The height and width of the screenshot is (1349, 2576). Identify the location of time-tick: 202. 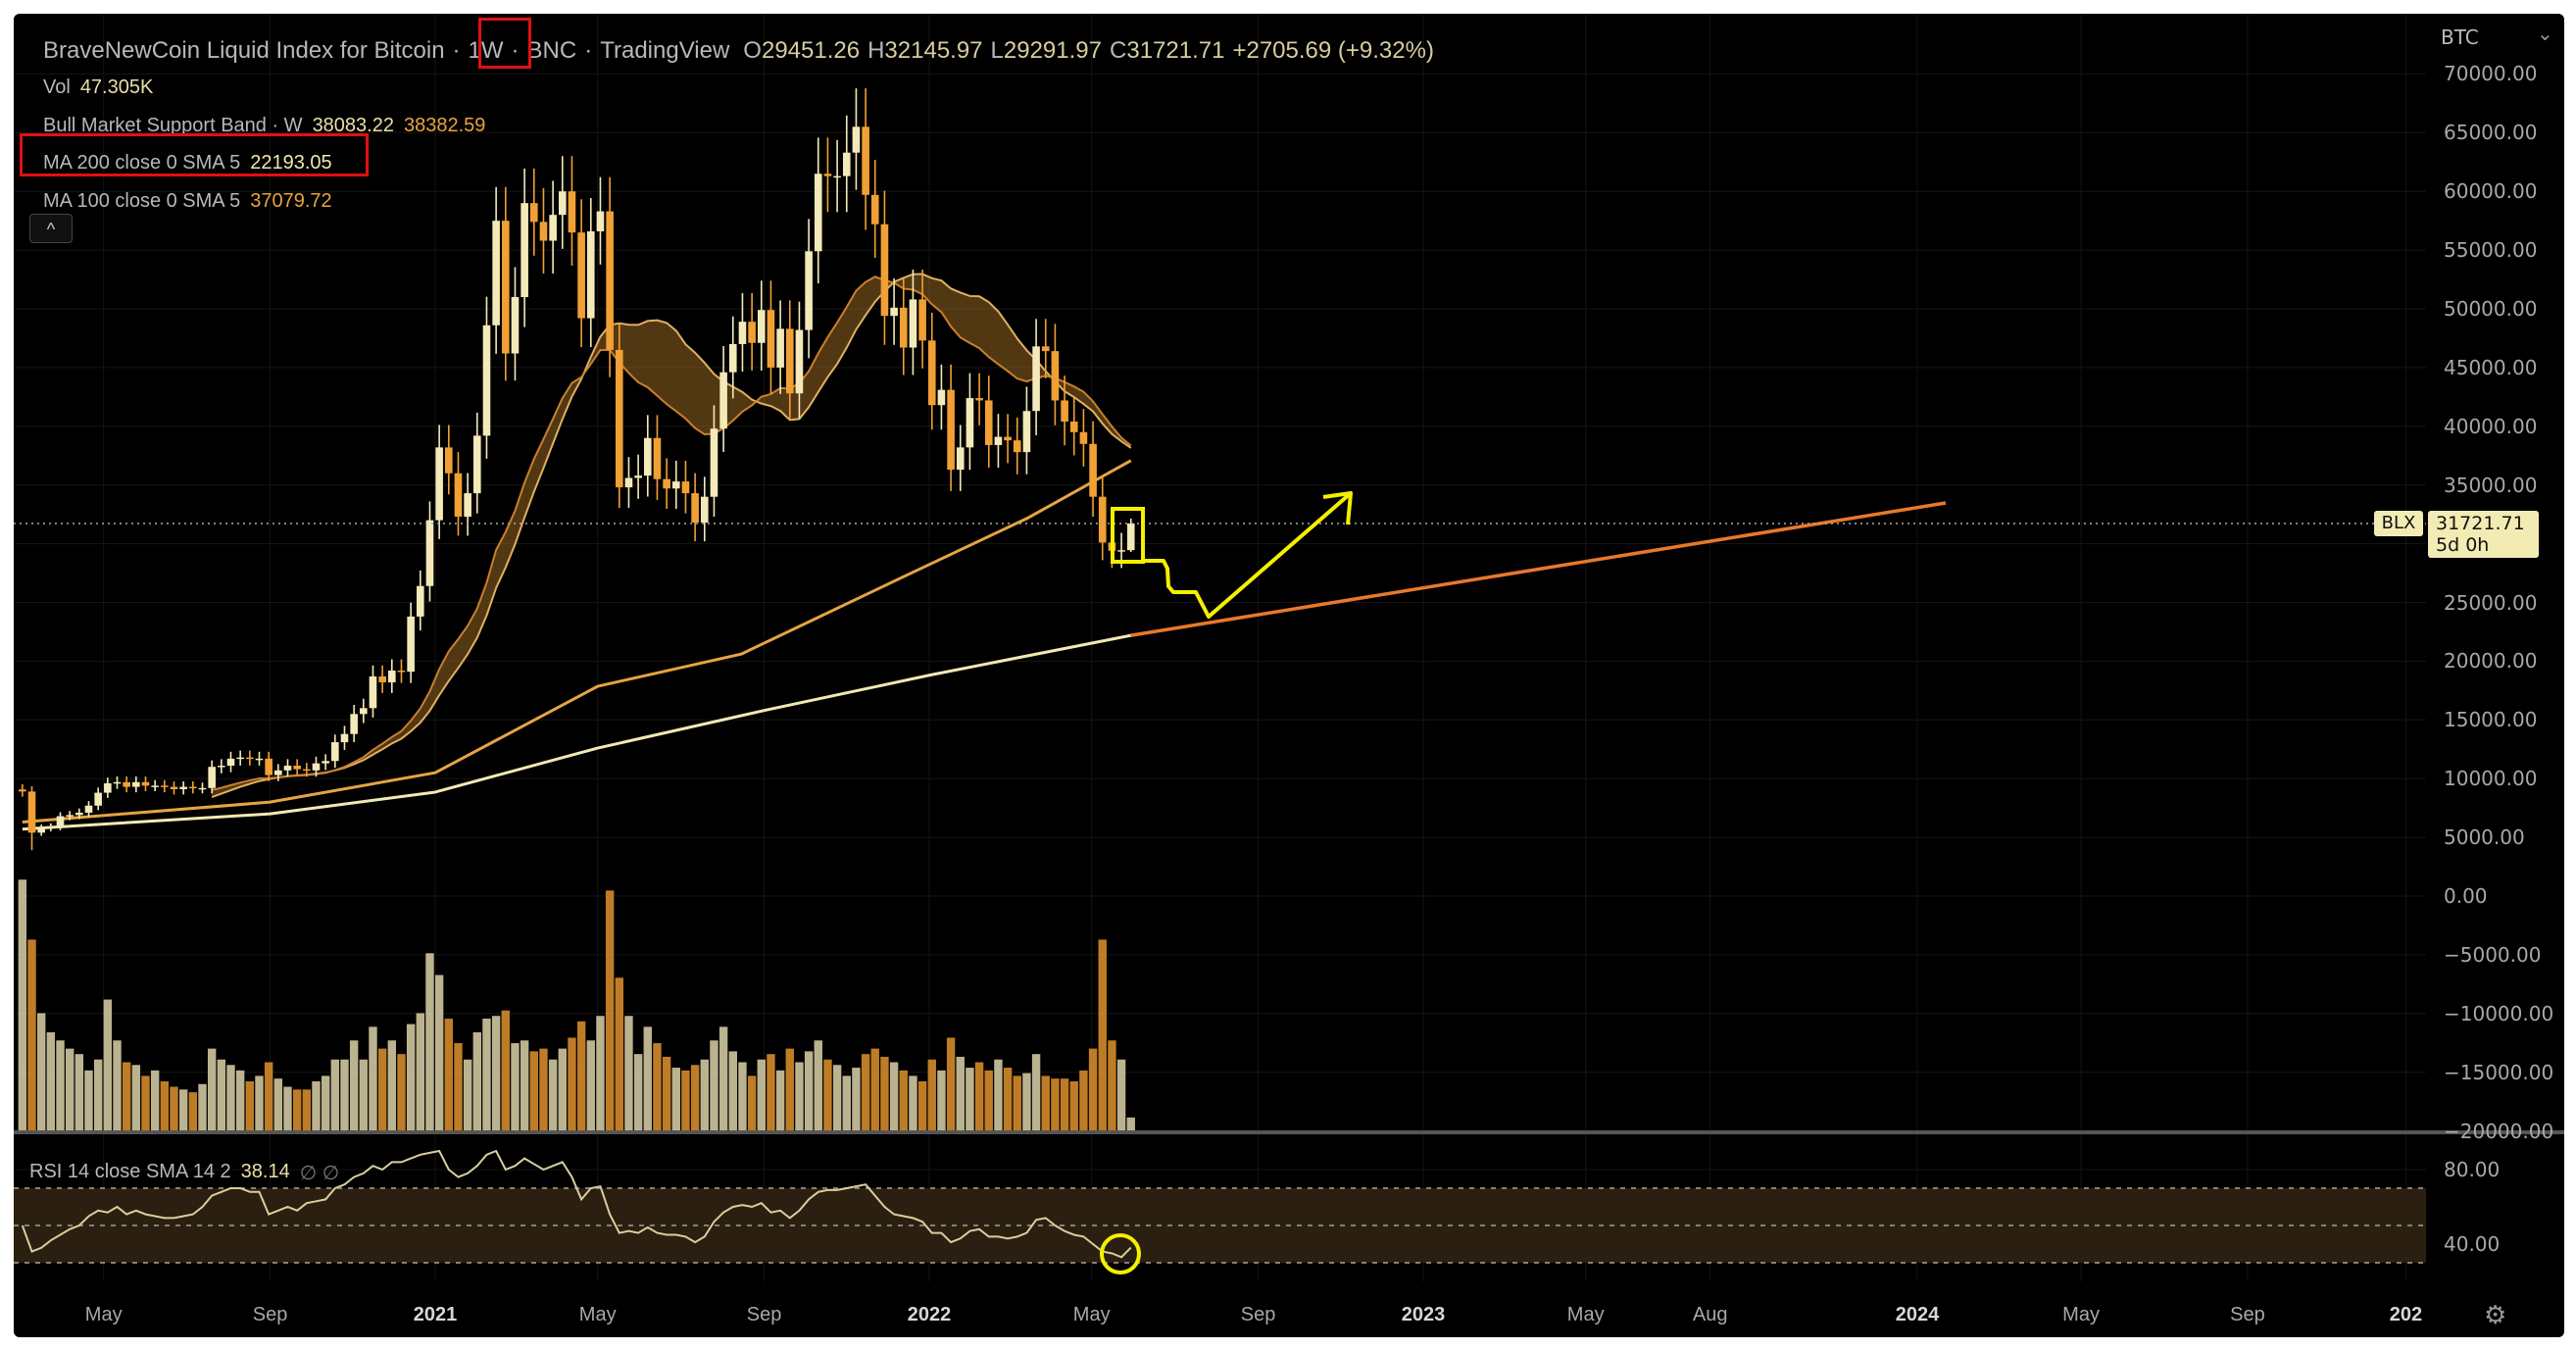
(2406, 1314).